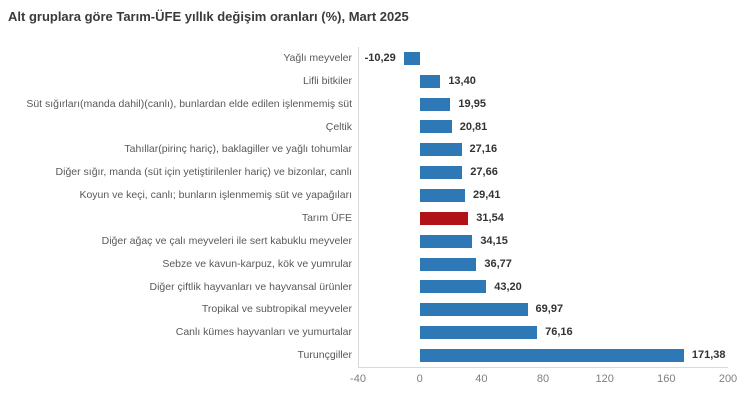 The width and height of the screenshot is (750, 400). Describe the element at coordinates (375, 355) in the screenshot. I see `chart-row: Turunçgiller 171,38` at that location.